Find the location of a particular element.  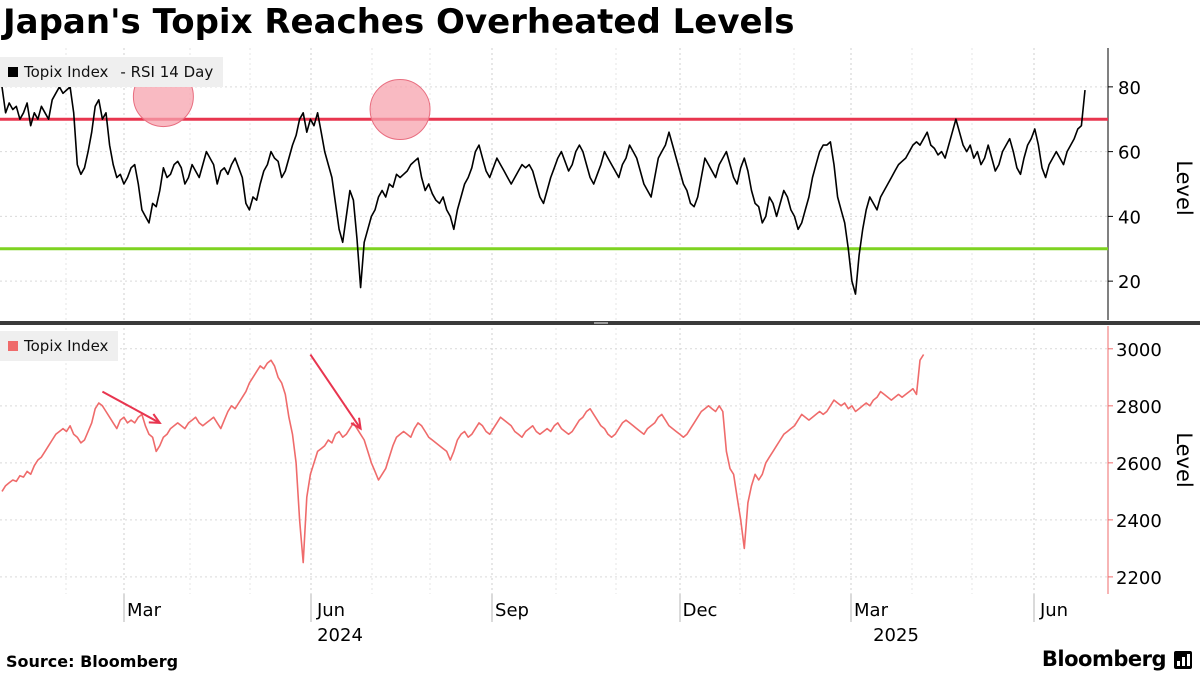

chart-title: Japan's Topix Reaches Overheated Levels is located at coordinates (399, 22).